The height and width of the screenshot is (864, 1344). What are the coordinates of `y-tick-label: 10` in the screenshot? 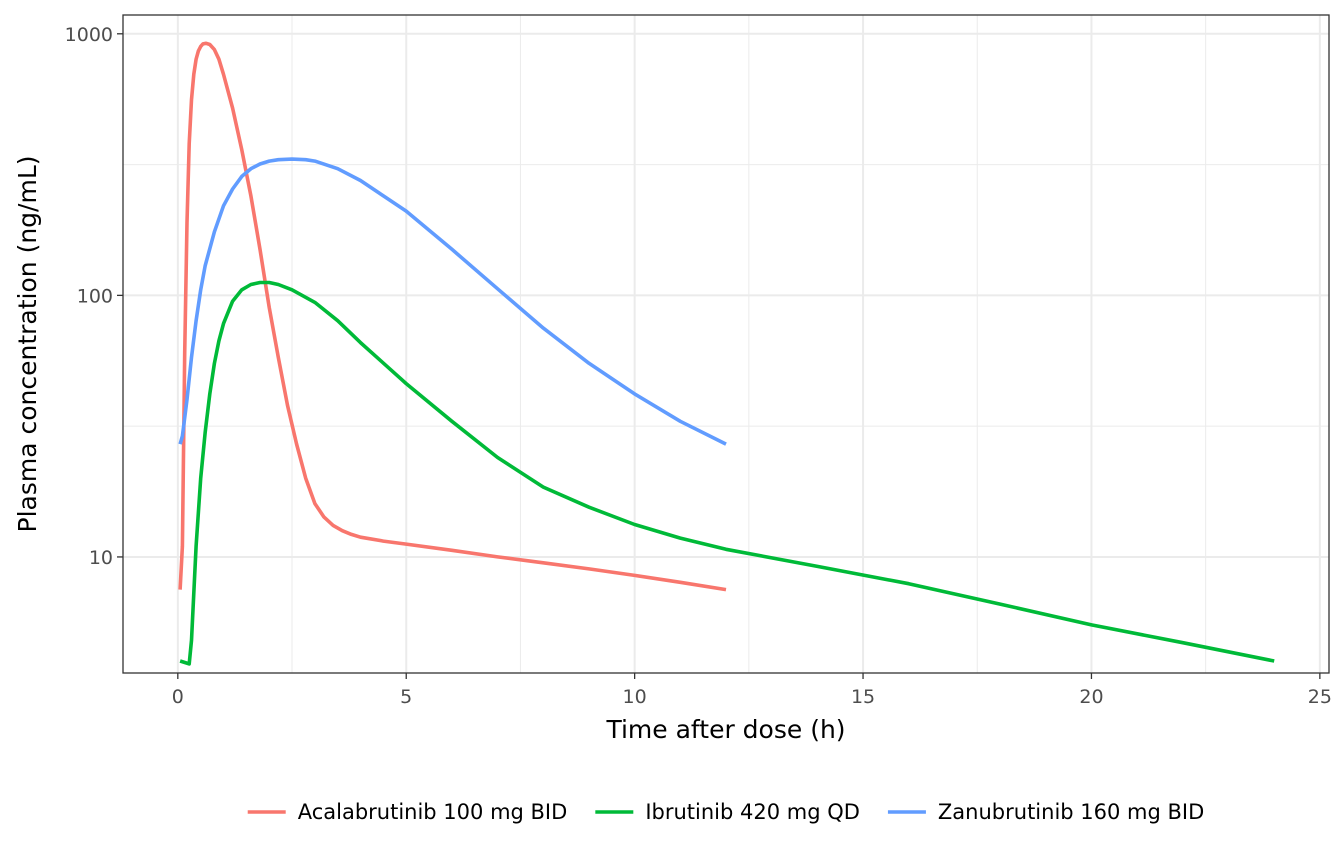 It's located at (101, 558).